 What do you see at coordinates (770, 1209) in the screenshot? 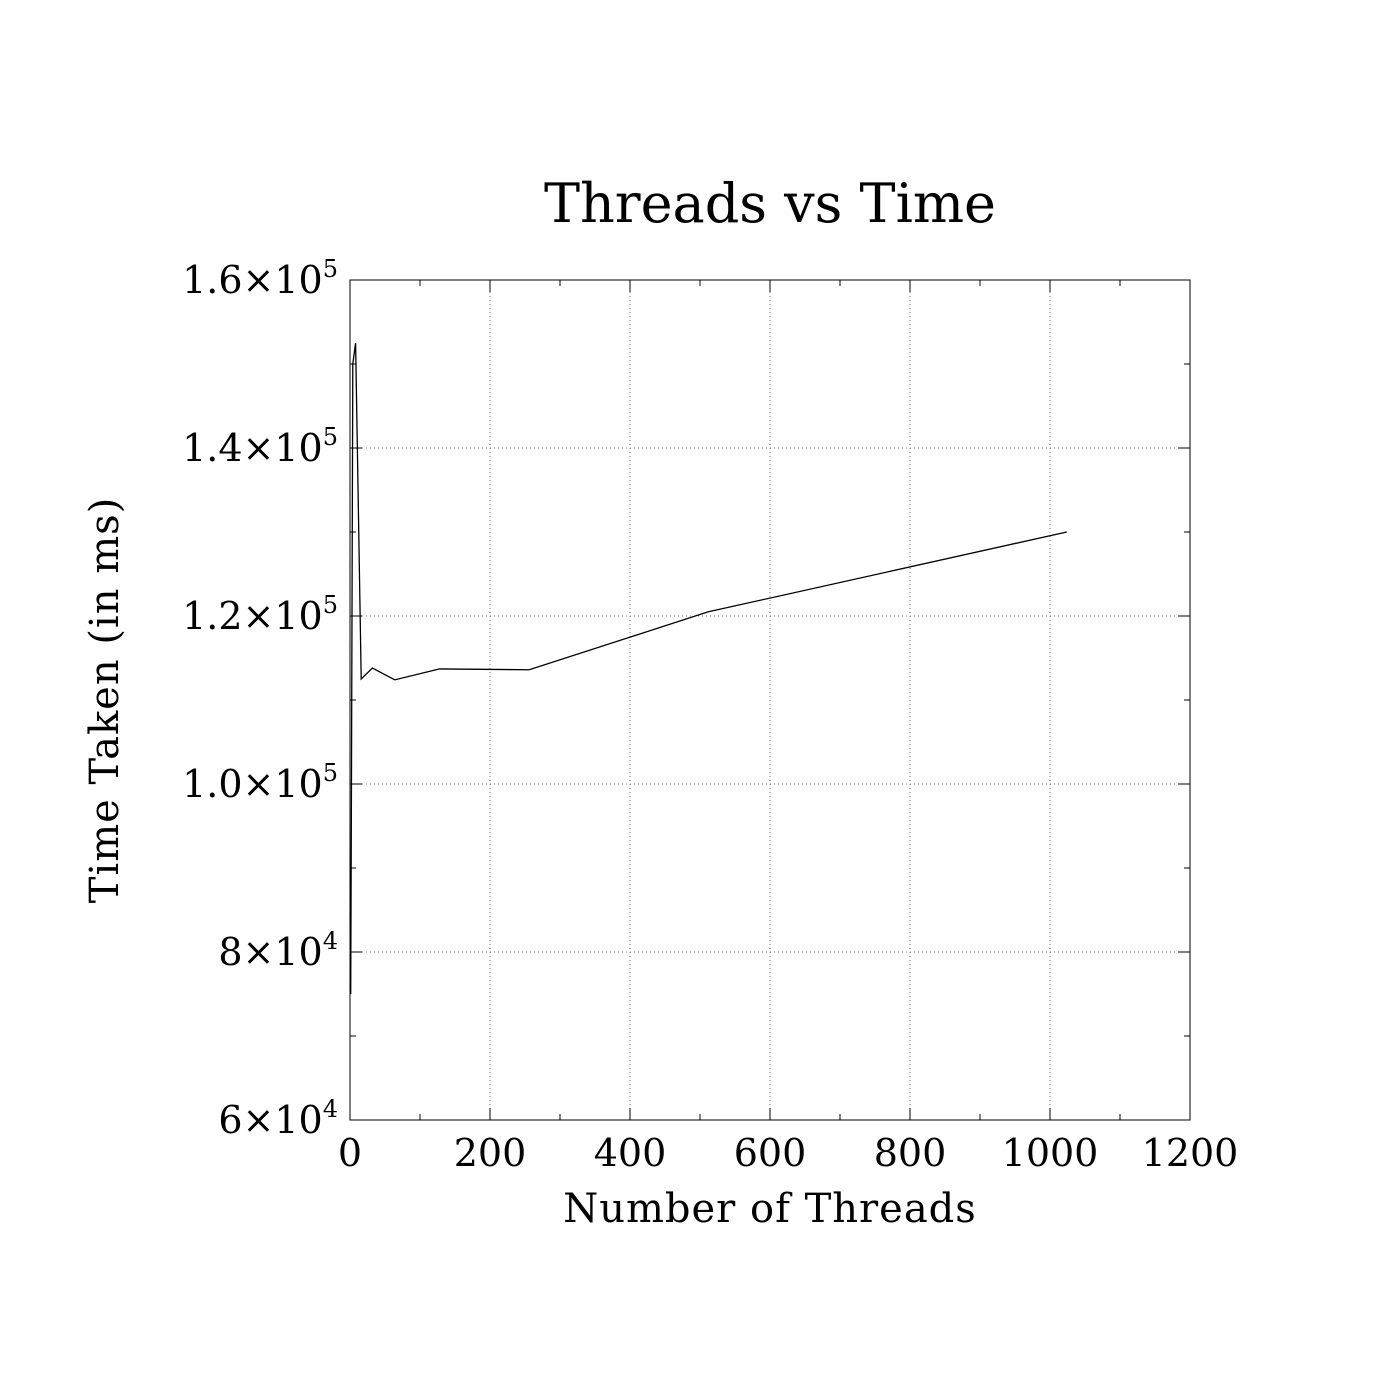
I see `x-axis-label: Number of Threads` at bounding box center [770, 1209].